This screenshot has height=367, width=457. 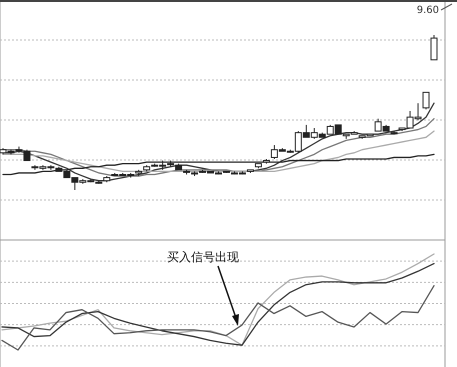 I want to click on annotation: 买入信号出现, so click(x=203, y=257).